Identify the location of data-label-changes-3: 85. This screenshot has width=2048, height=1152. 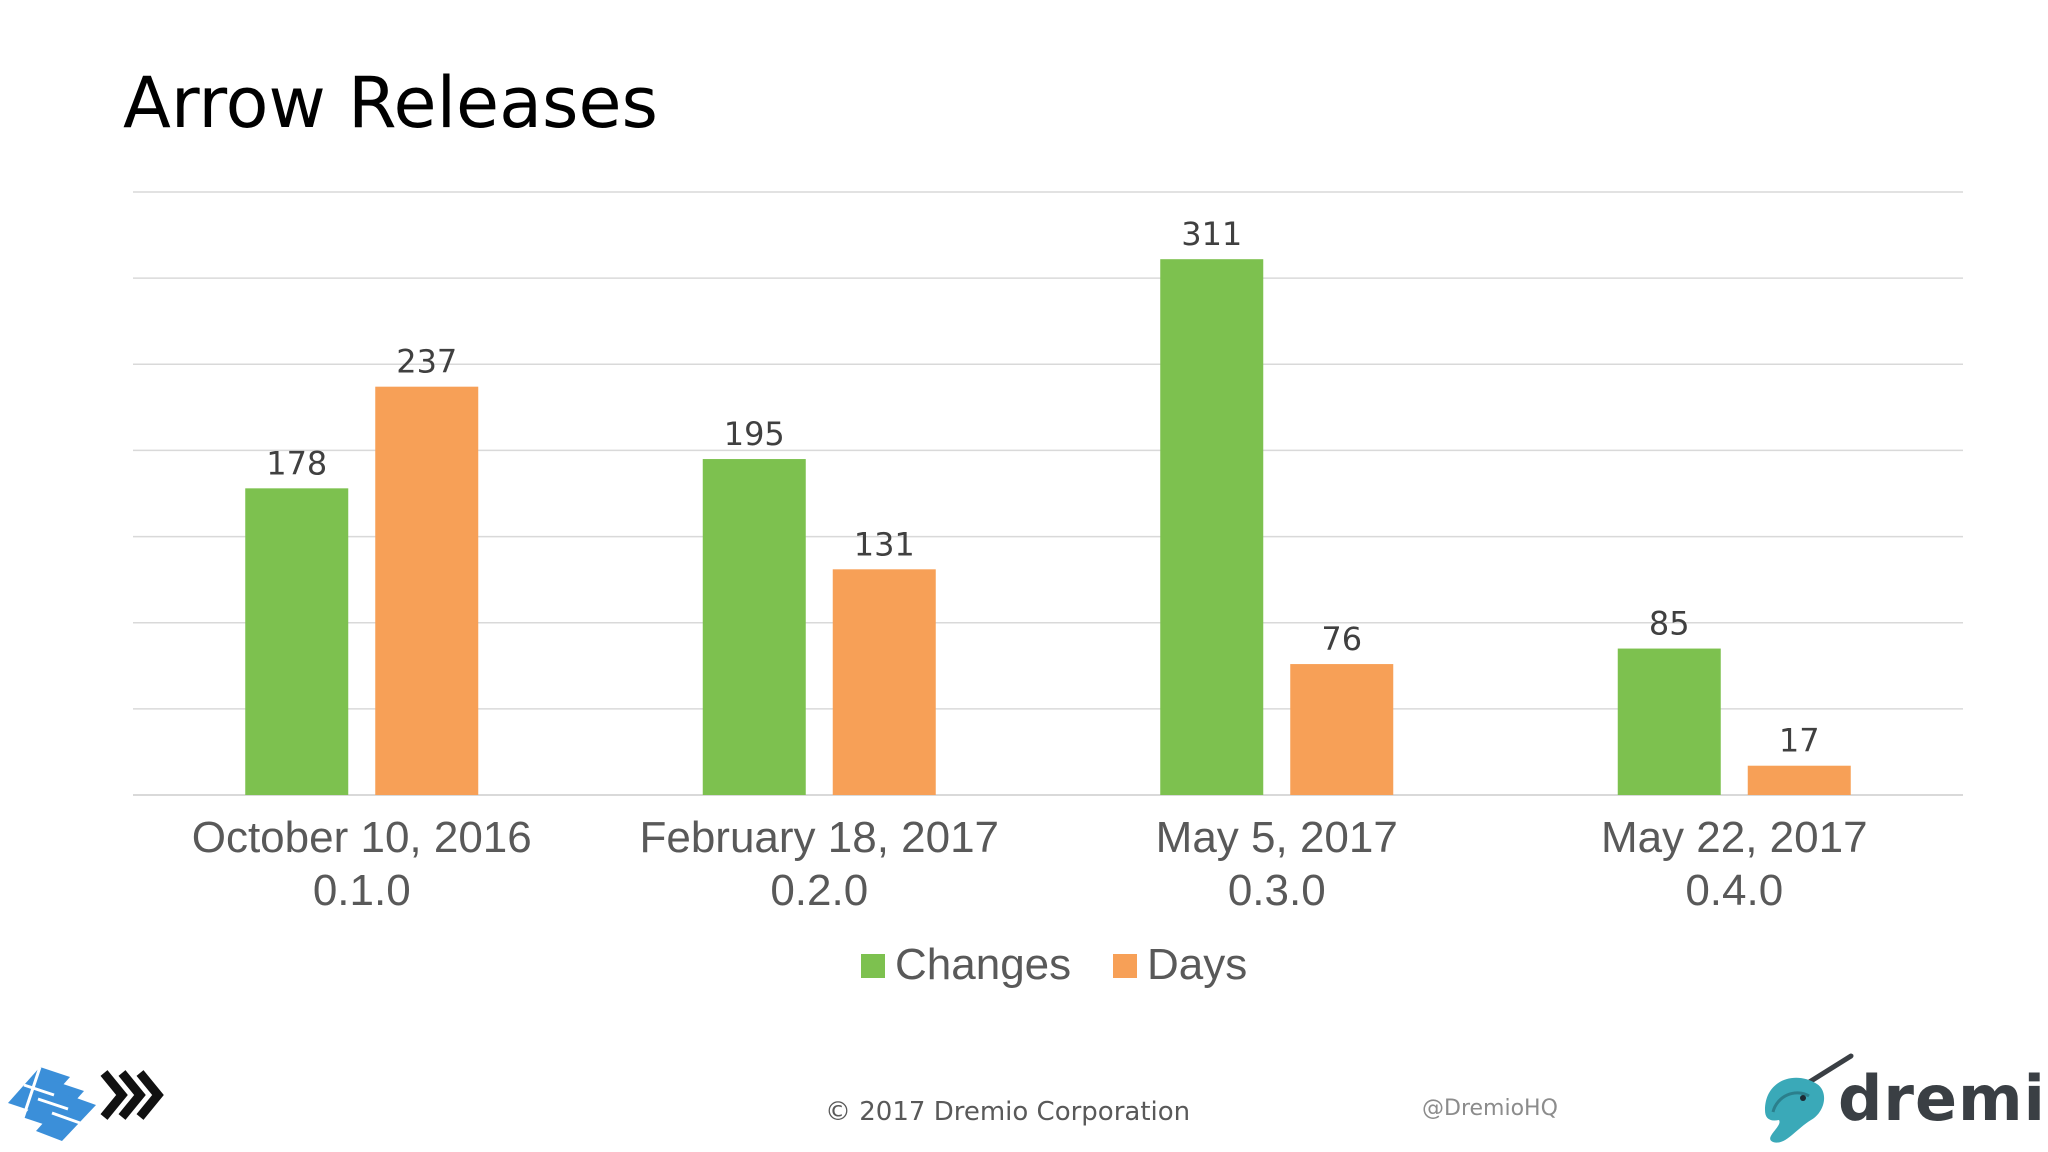
(1669, 624).